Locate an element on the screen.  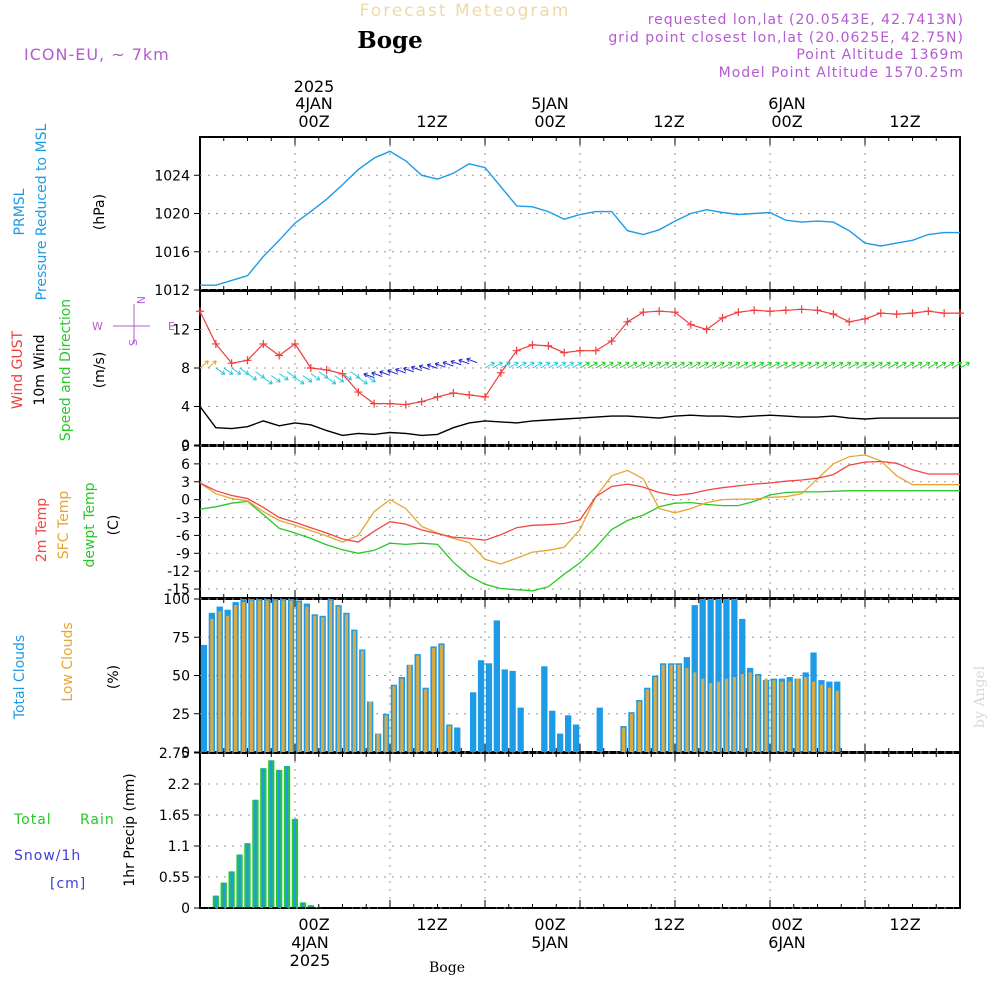
date-top-2: 6JAN is located at coordinates (787, 103).